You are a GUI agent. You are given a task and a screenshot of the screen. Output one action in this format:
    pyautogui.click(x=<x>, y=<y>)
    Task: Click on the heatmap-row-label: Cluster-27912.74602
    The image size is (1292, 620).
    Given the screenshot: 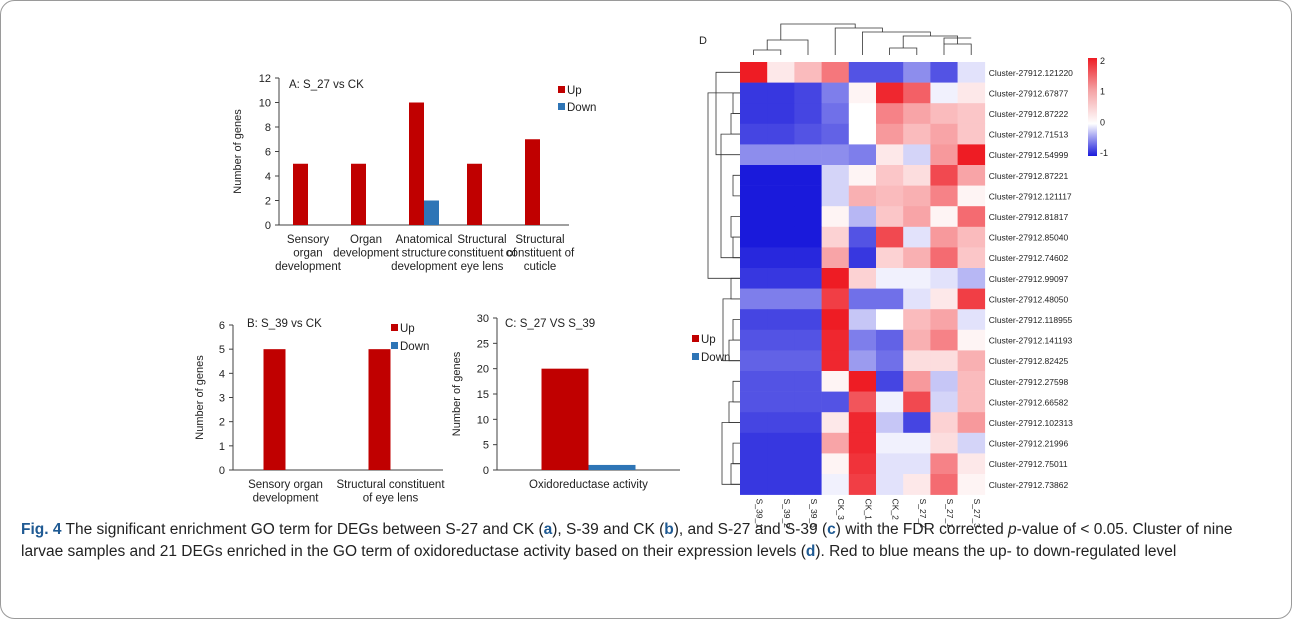 What is the action you would take?
    pyautogui.click(x=1029, y=258)
    